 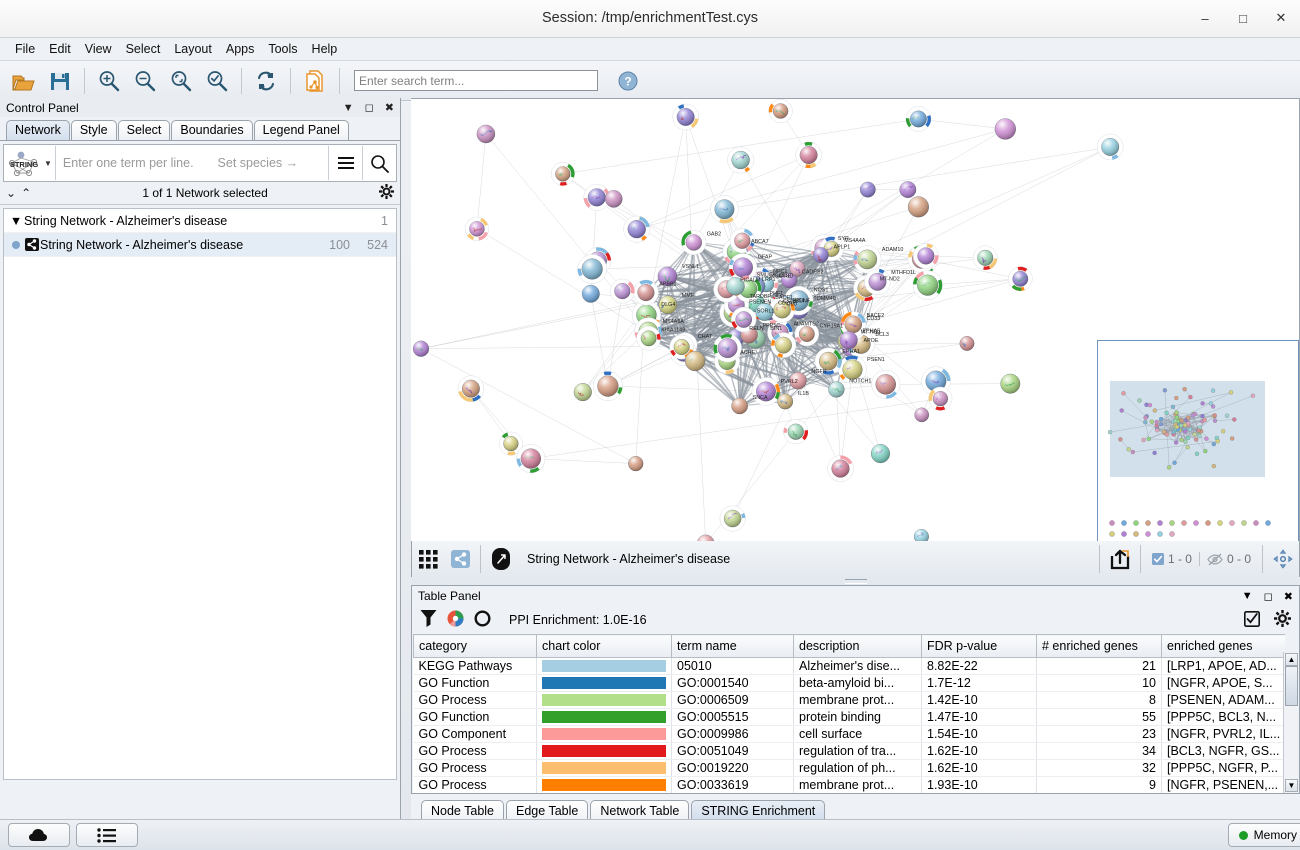 What do you see at coordinates (389, 108) in the screenshot?
I see `close-icon: ✖` at bounding box center [389, 108].